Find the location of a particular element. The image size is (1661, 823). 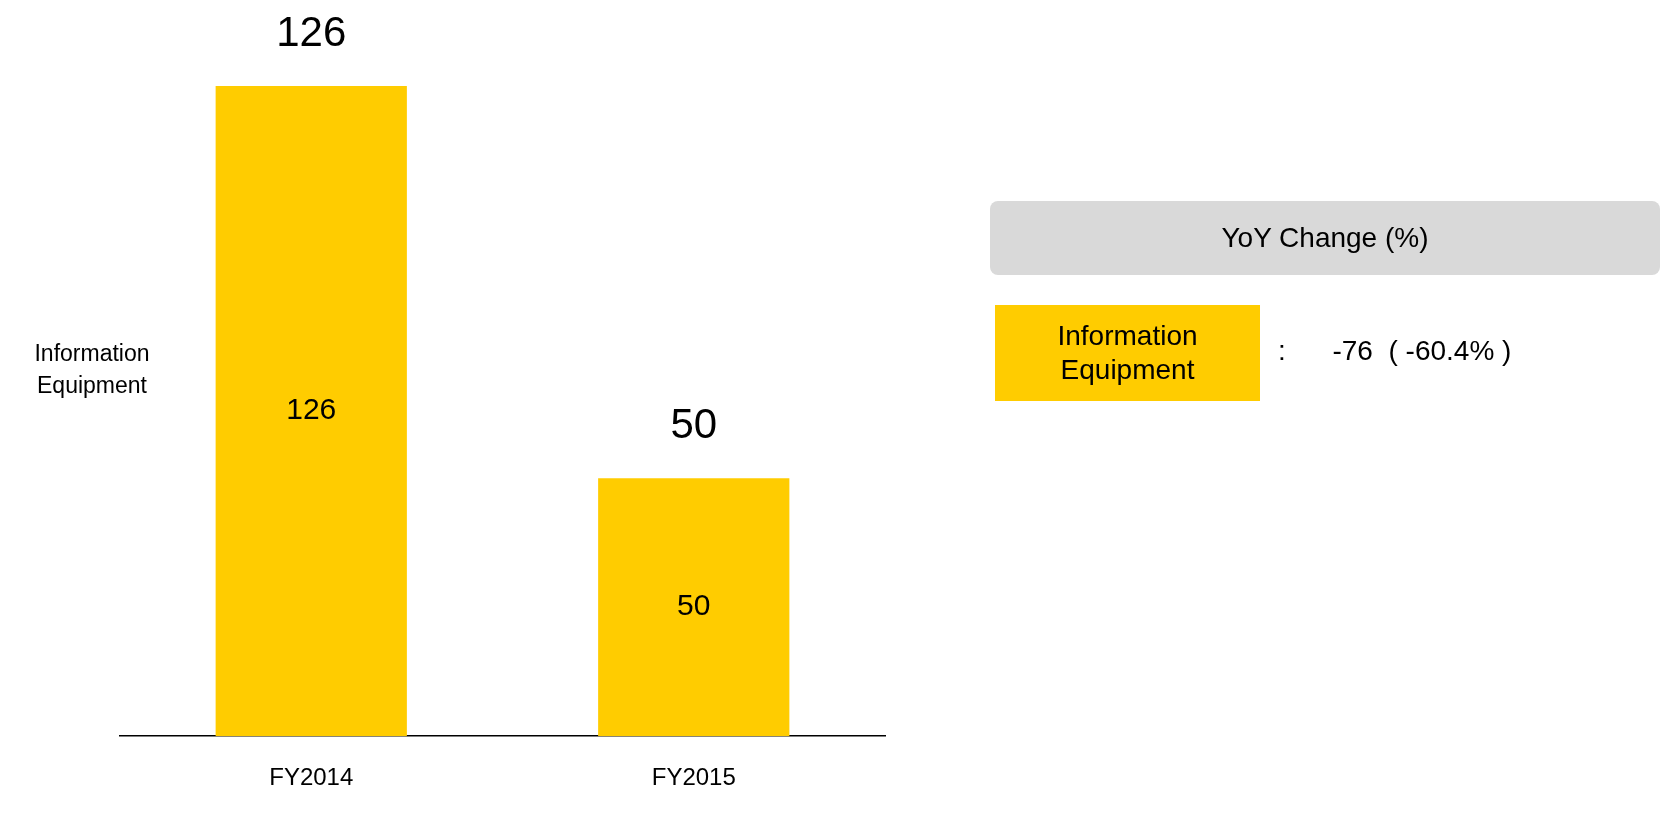

total-label: 50 is located at coordinates (694, 423).